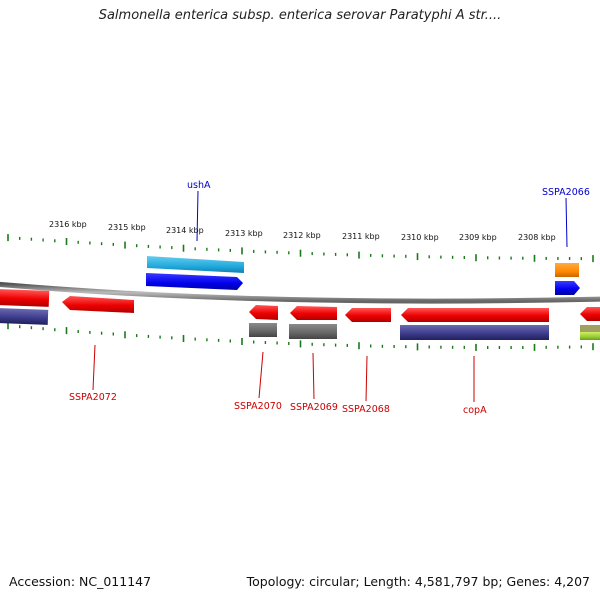 The height and width of the screenshot is (600, 600). Describe the element at coordinates (98, 304) in the screenshot. I see `gene-SSPA2072` at that location.